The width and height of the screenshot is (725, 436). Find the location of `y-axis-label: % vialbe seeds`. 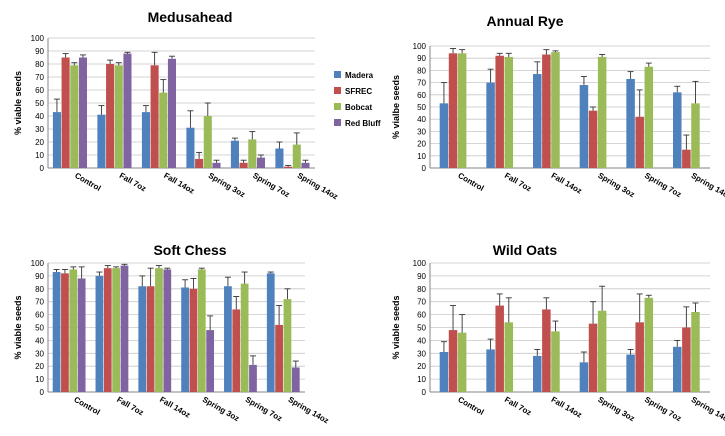

y-axis-label: % vialbe seeds is located at coordinates (396, 107).